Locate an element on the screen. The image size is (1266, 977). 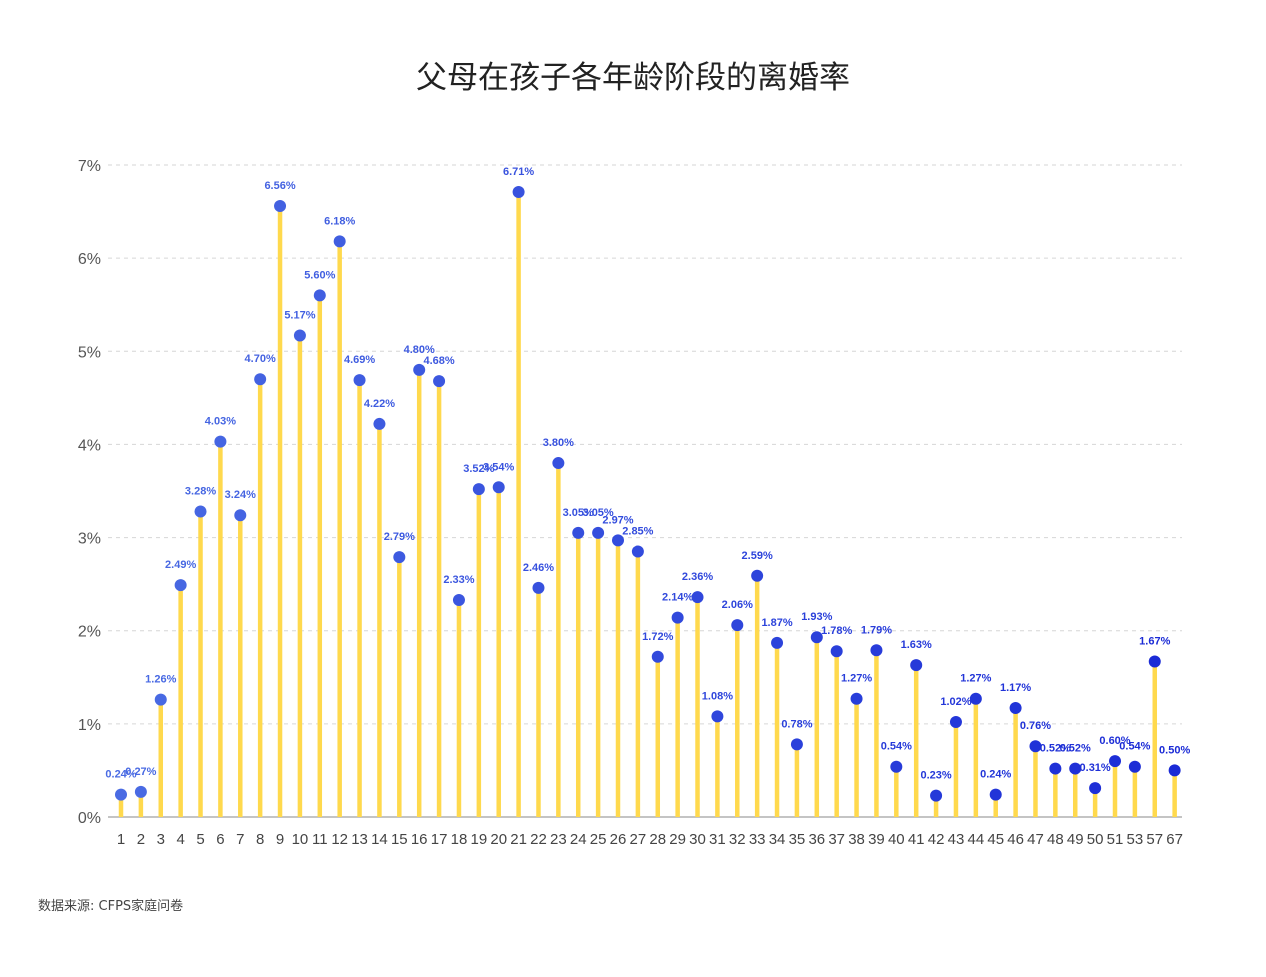
x-tick-label: 29 is located at coordinates (677, 839).